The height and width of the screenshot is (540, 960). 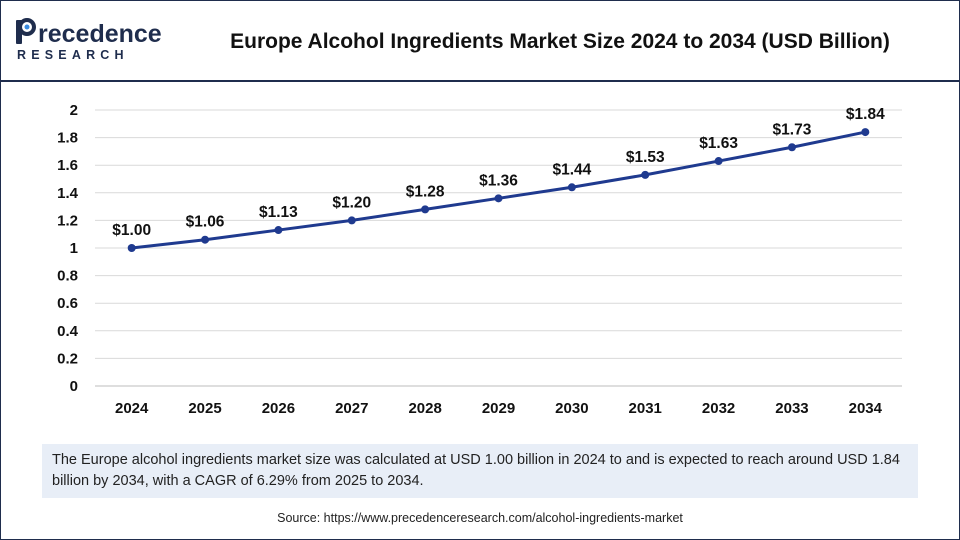 What do you see at coordinates (645, 157) in the screenshot?
I see `data-label: $1.53` at bounding box center [645, 157].